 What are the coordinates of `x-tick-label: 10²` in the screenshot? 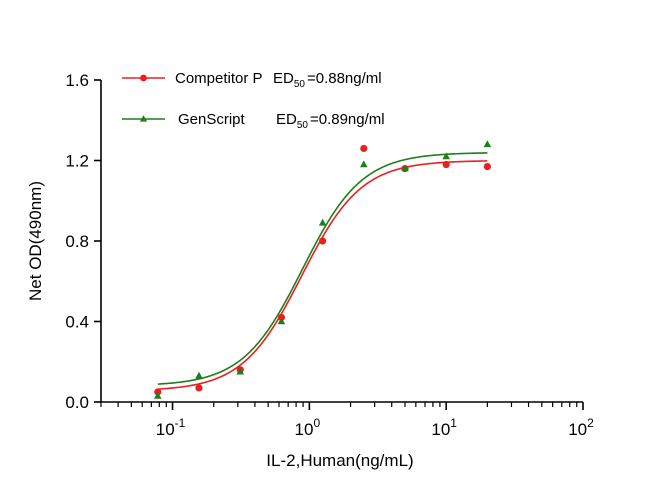 It's located at (581, 427).